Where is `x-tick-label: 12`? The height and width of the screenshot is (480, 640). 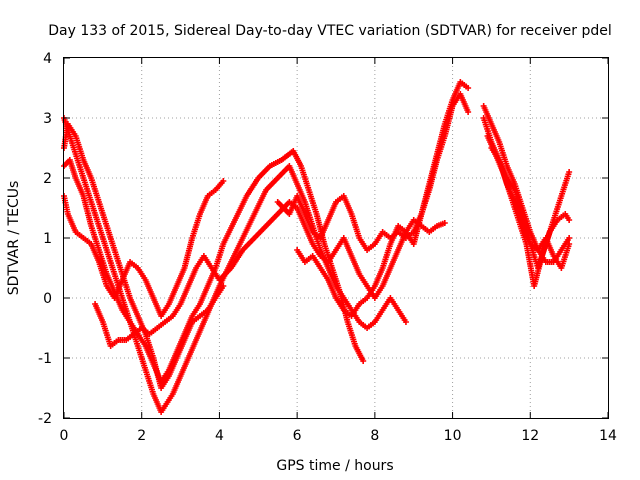 x-tick-label: 12 is located at coordinates (530, 436).